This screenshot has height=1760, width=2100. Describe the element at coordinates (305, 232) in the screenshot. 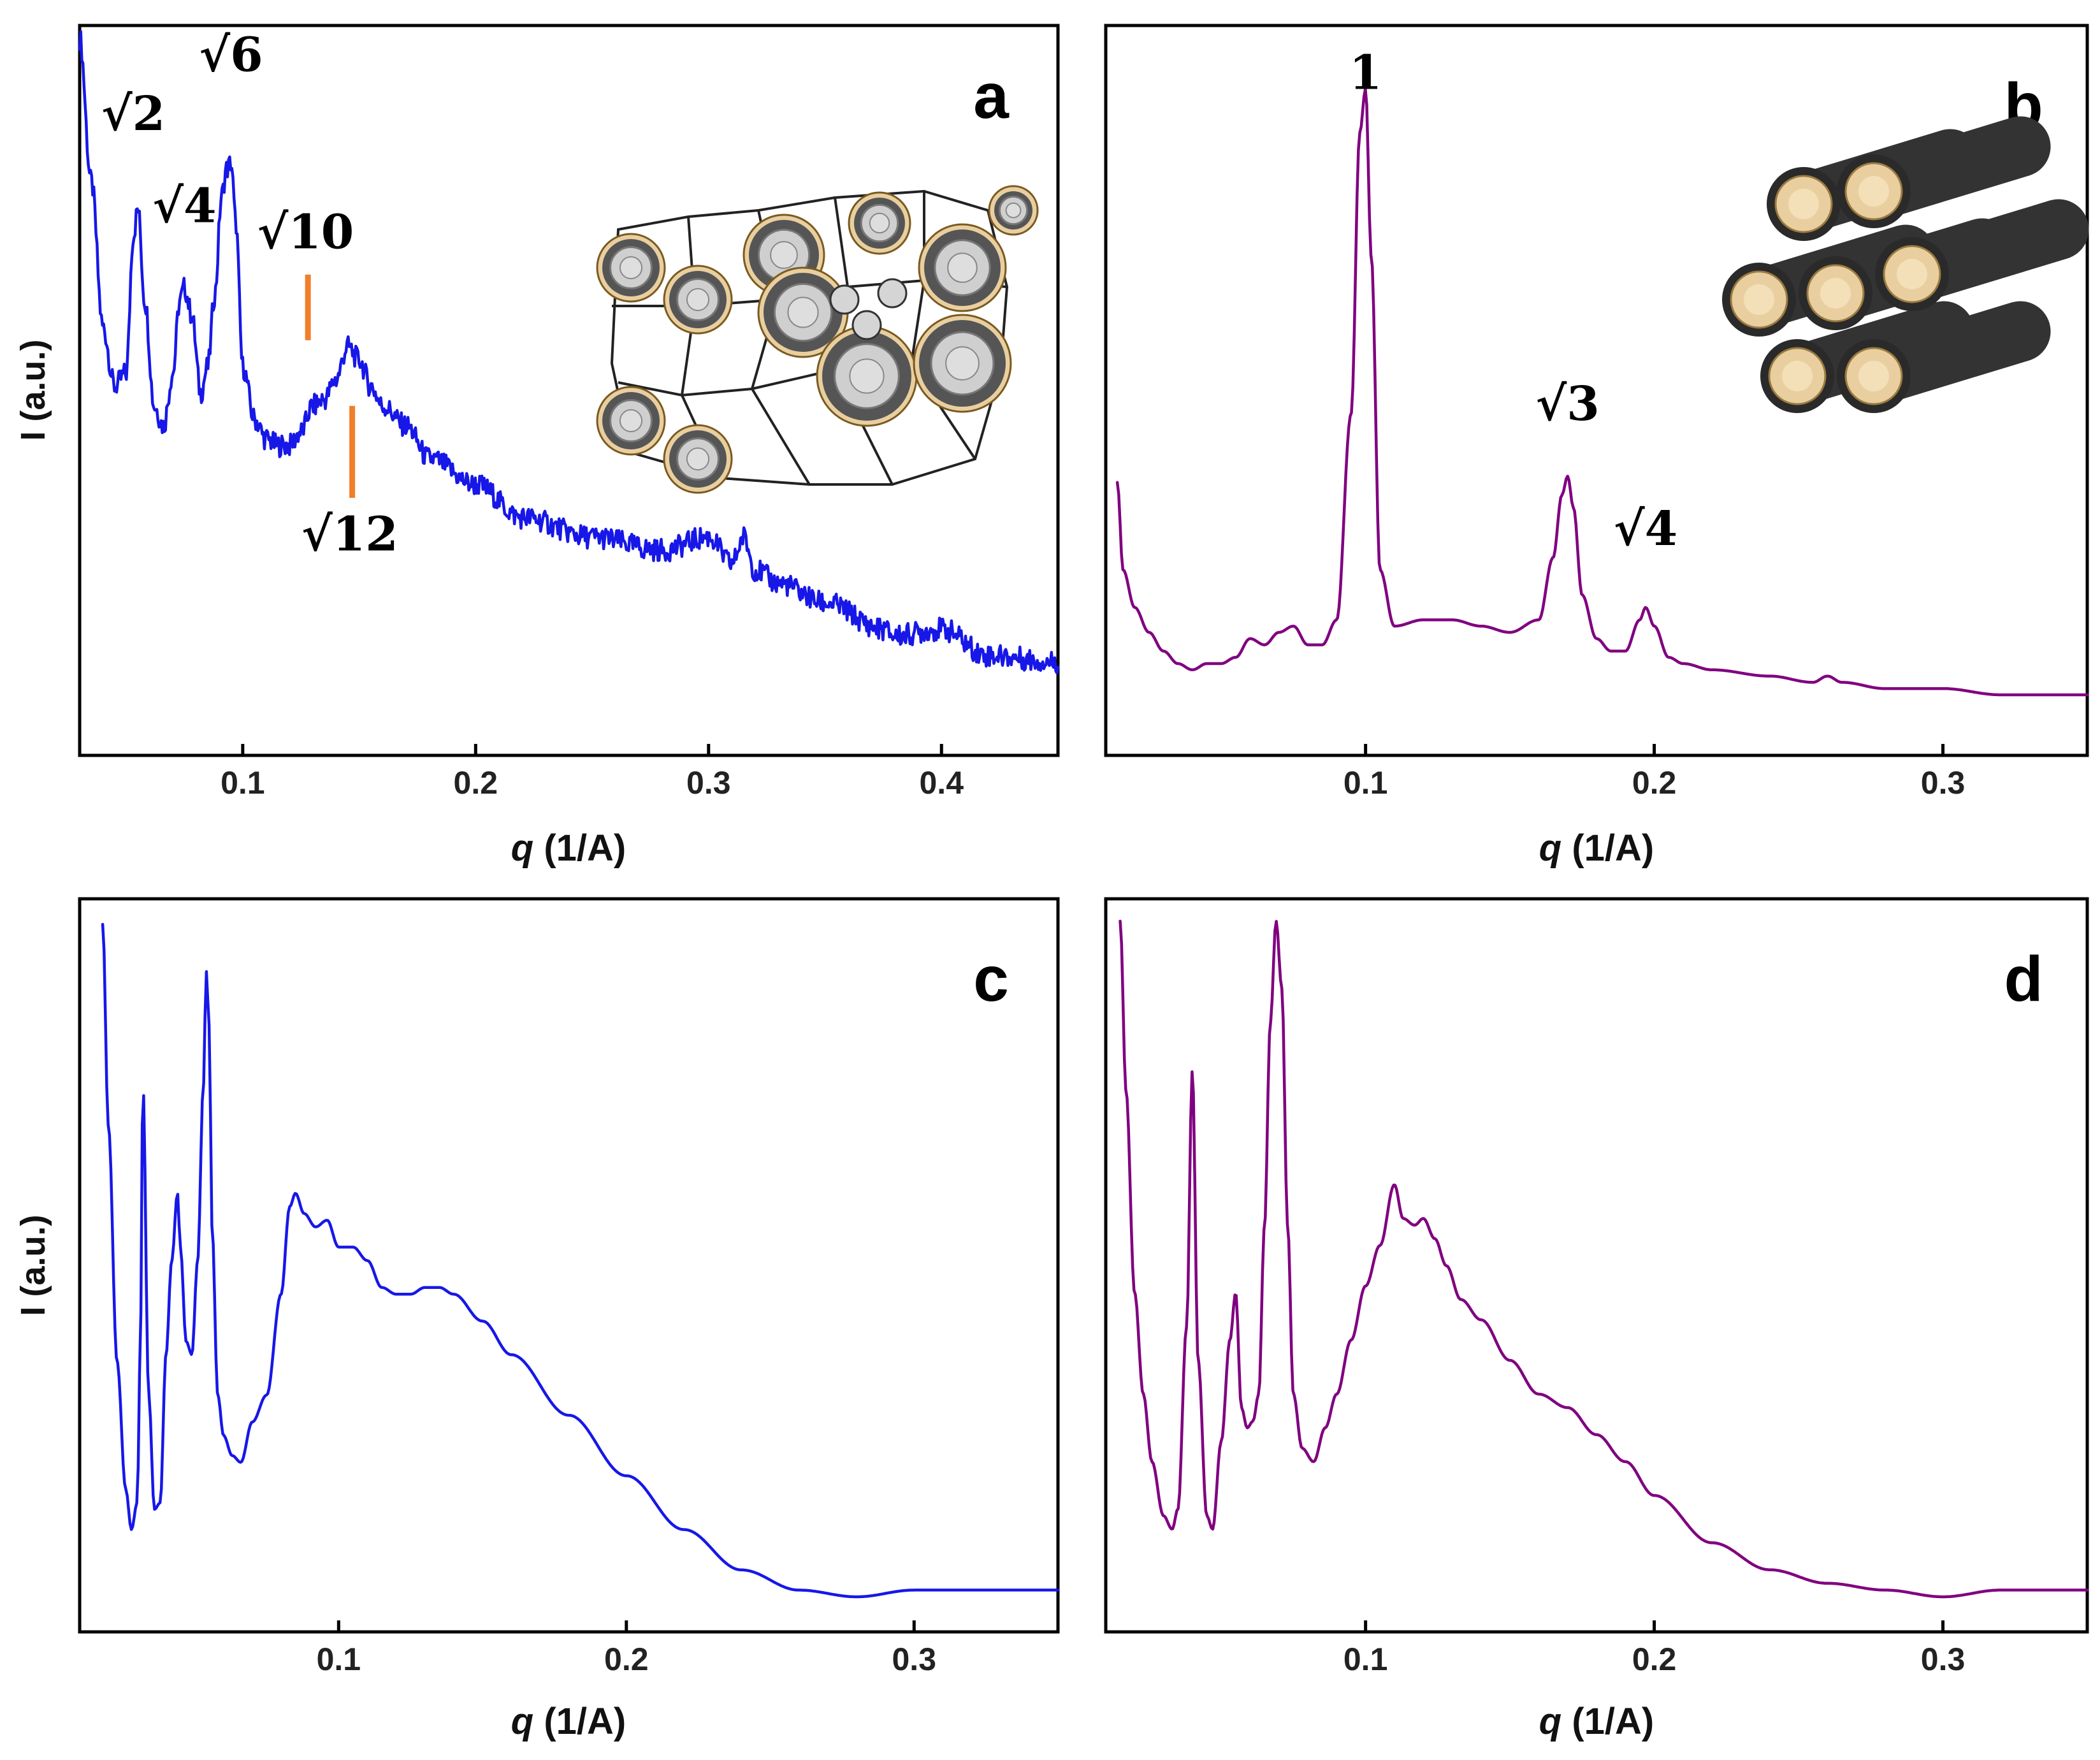

I see `peak-label: √10` at that location.